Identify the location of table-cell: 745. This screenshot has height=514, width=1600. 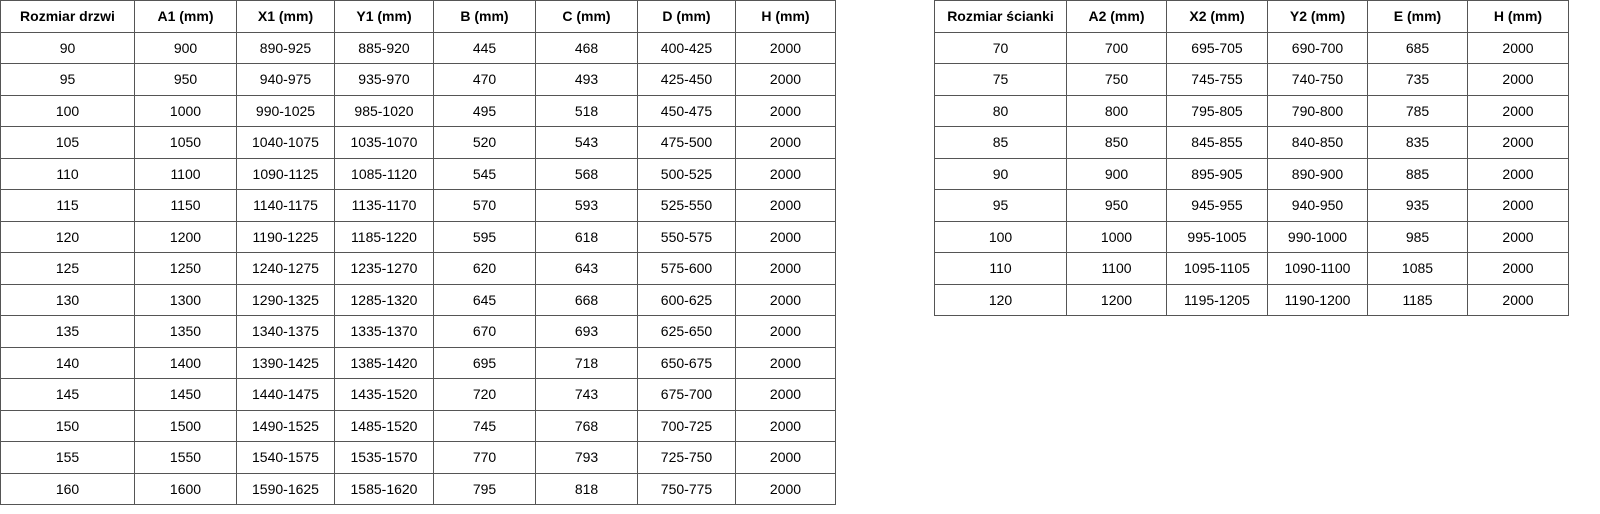
(484, 425).